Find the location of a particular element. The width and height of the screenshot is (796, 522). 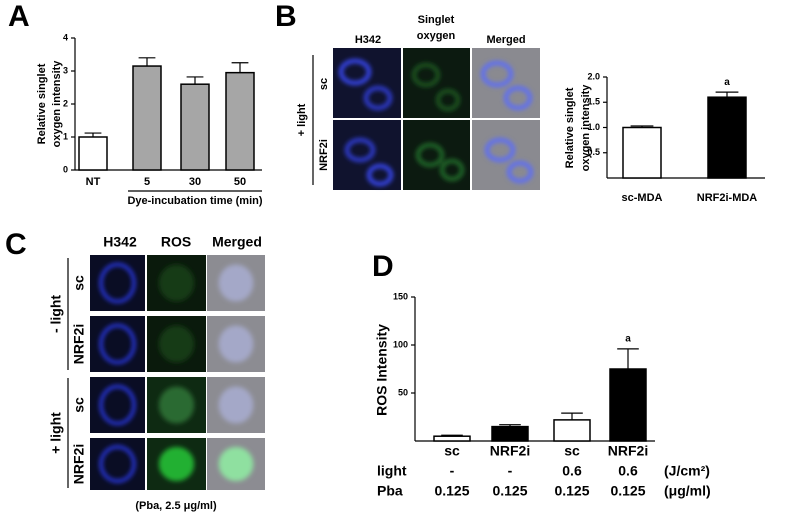

y-tick-label: 2.0 is located at coordinates (593, 76).